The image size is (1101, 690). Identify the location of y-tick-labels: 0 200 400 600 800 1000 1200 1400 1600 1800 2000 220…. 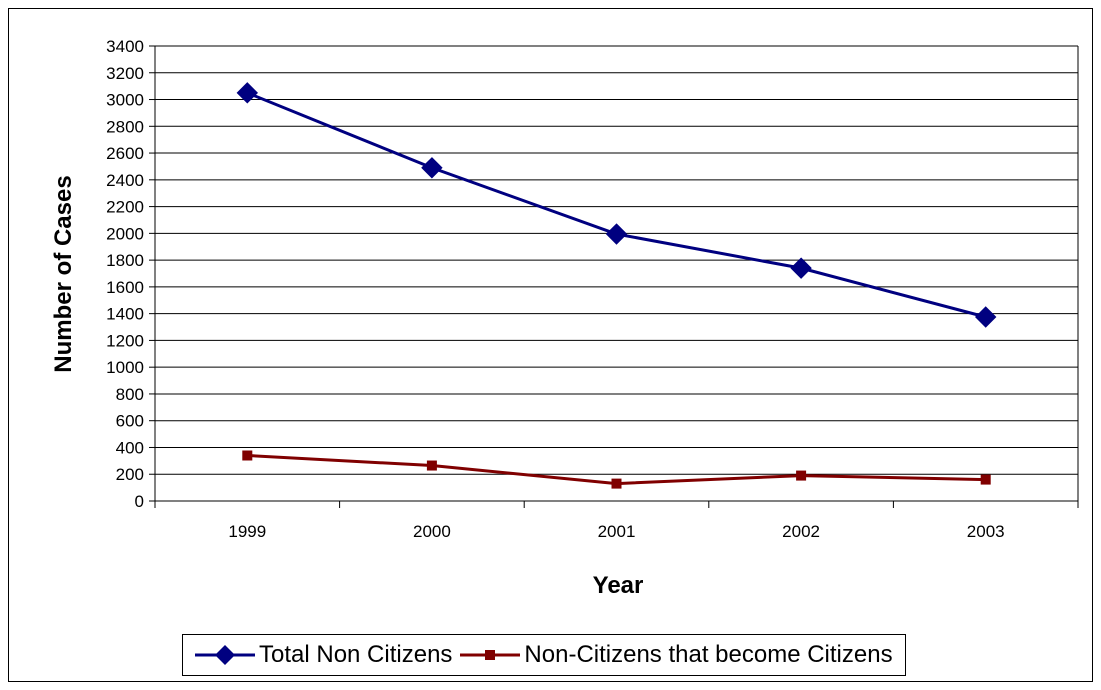
(125, 274).